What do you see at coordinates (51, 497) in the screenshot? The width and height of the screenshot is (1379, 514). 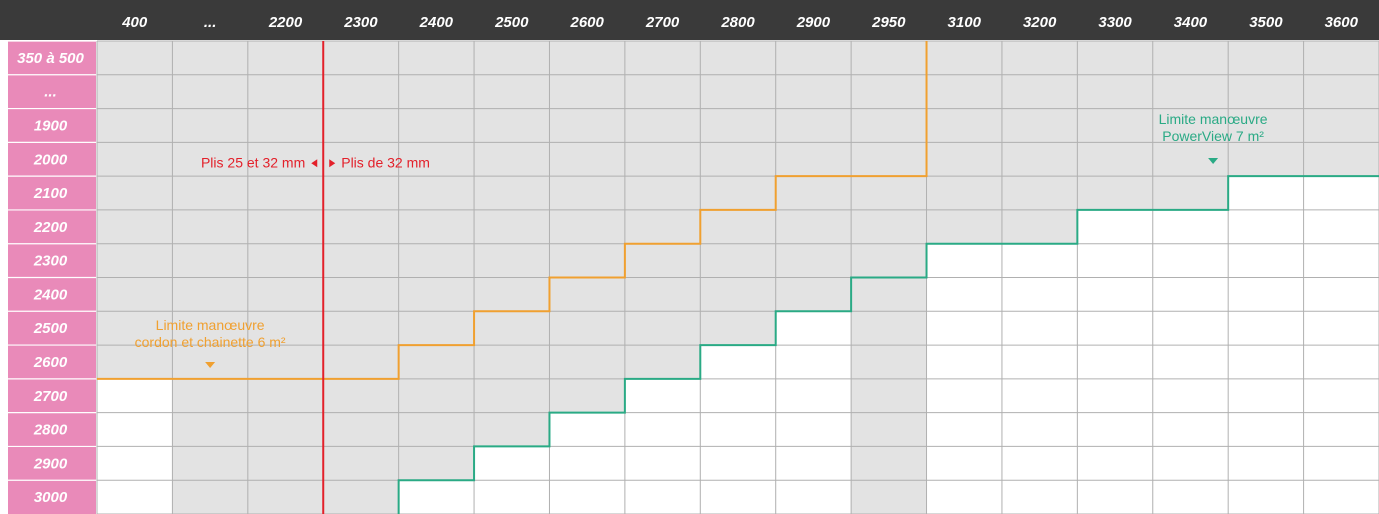 I see `row-header-label: 3000` at bounding box center [51, 497].